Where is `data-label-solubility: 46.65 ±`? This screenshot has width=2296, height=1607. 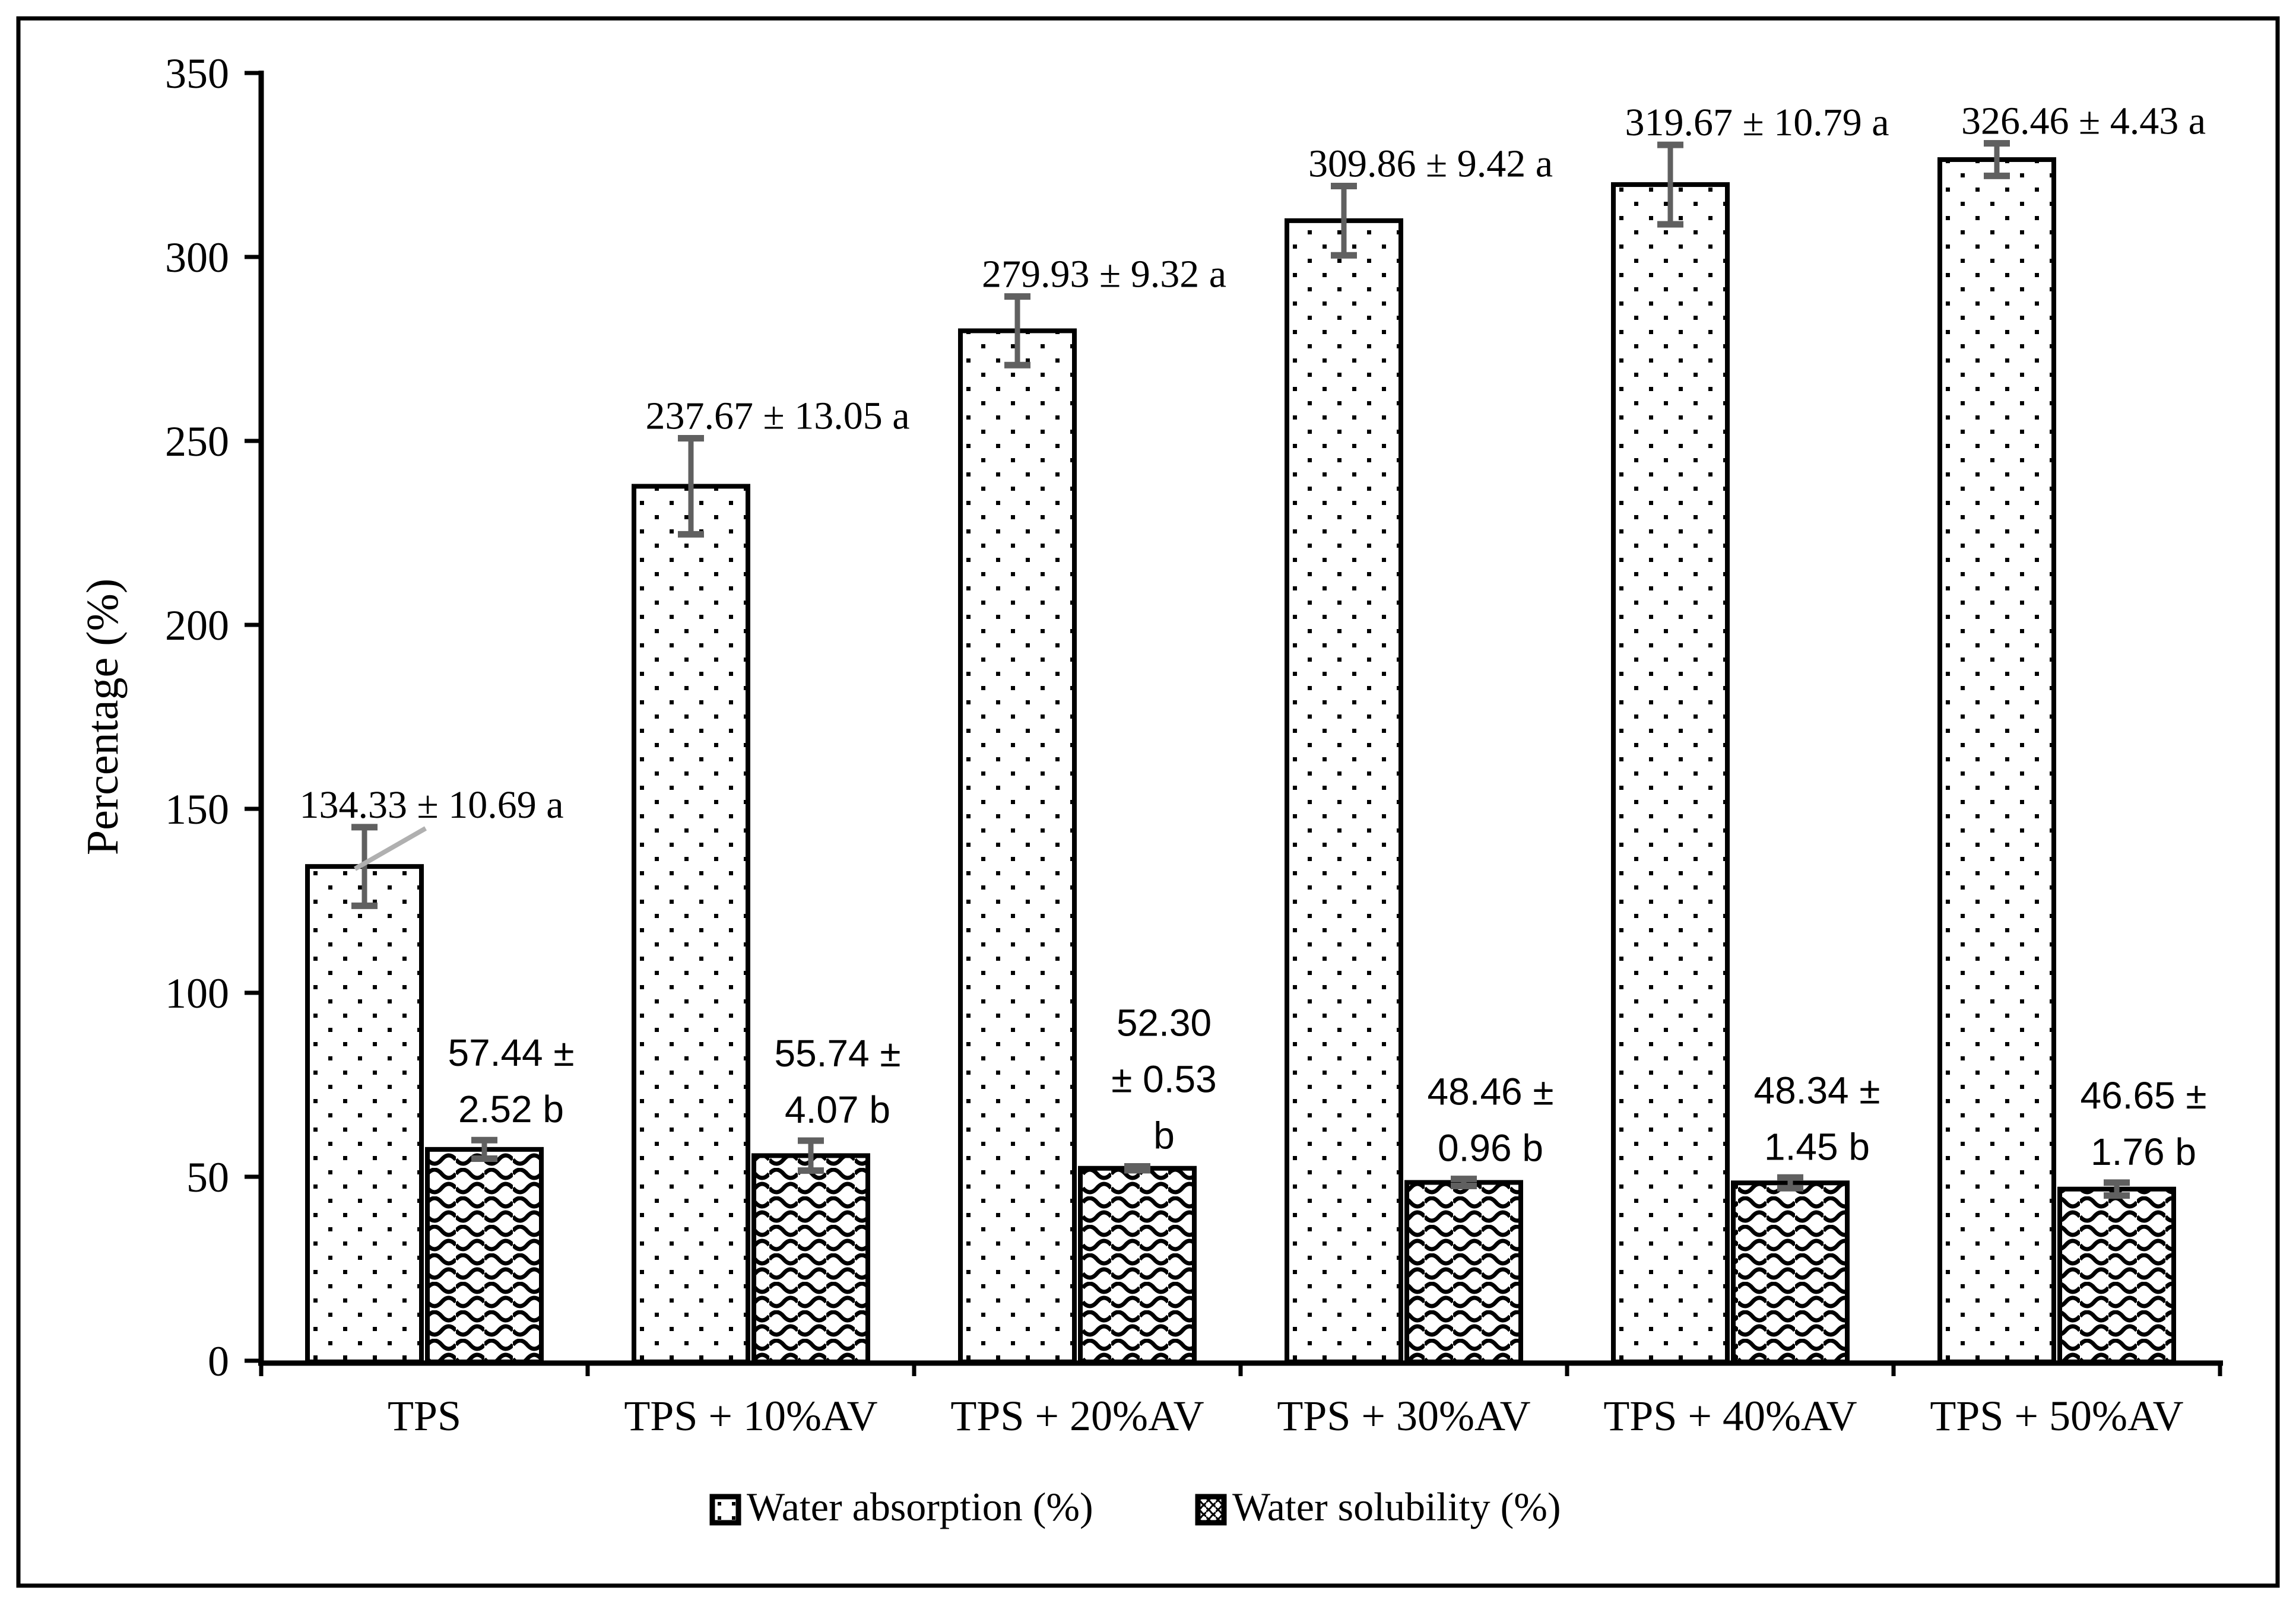 data-label-solubility: 46.65 ± is located at coordinates (2143, 1096).